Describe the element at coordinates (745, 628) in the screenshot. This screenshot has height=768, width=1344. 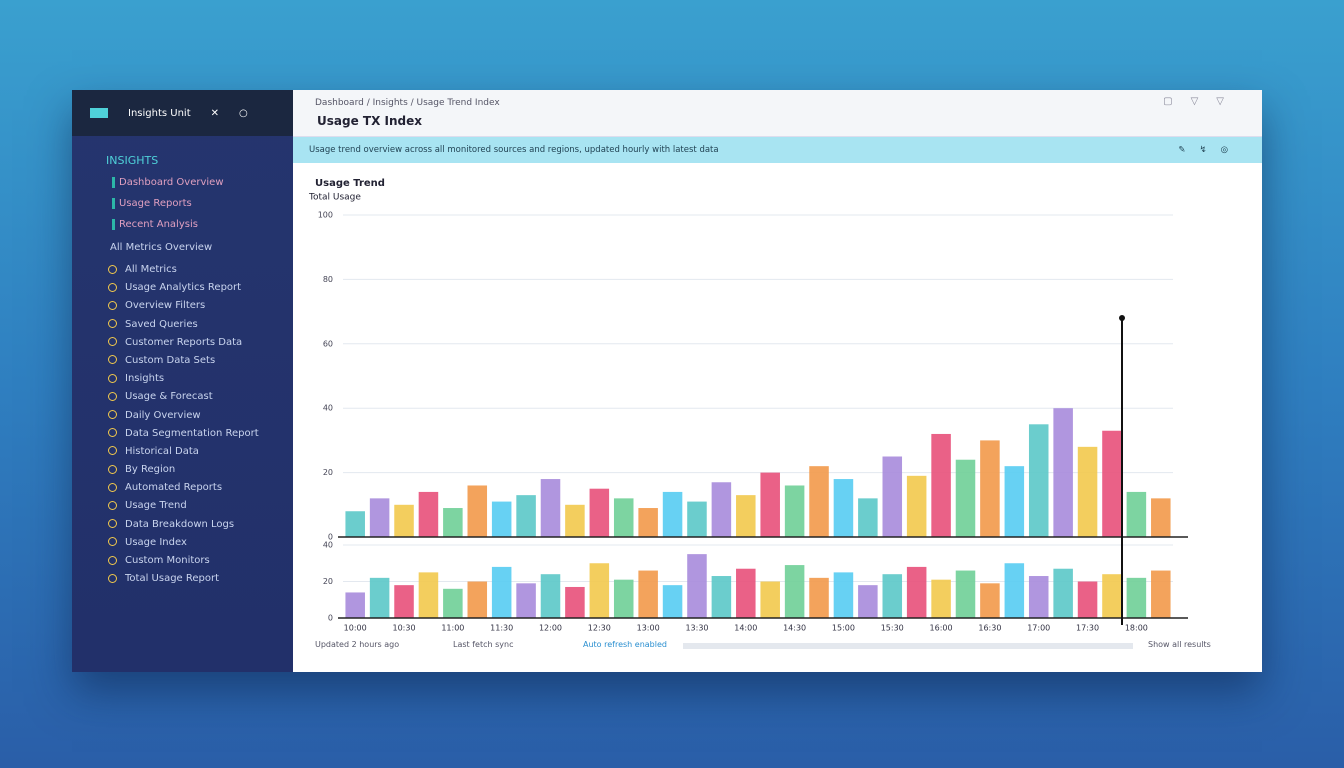
I see `x-tick-label: 14:00` at that location.